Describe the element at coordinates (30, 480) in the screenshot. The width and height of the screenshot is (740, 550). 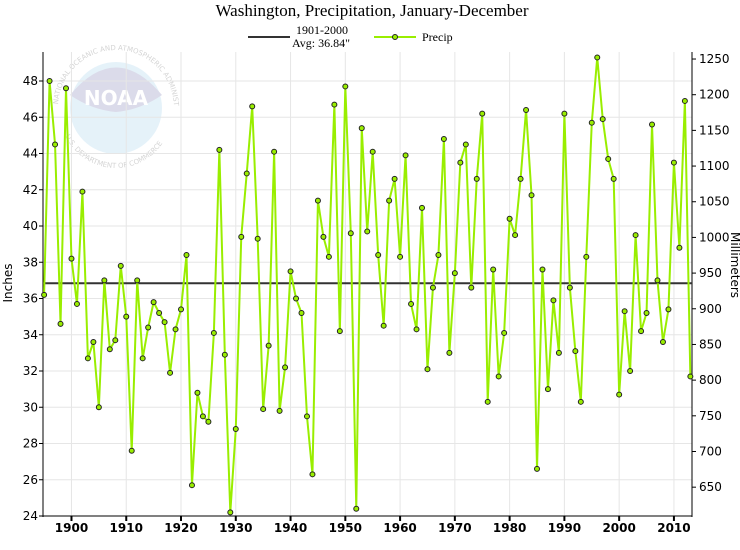
I see `y-tick-label-left: 26` at that location.